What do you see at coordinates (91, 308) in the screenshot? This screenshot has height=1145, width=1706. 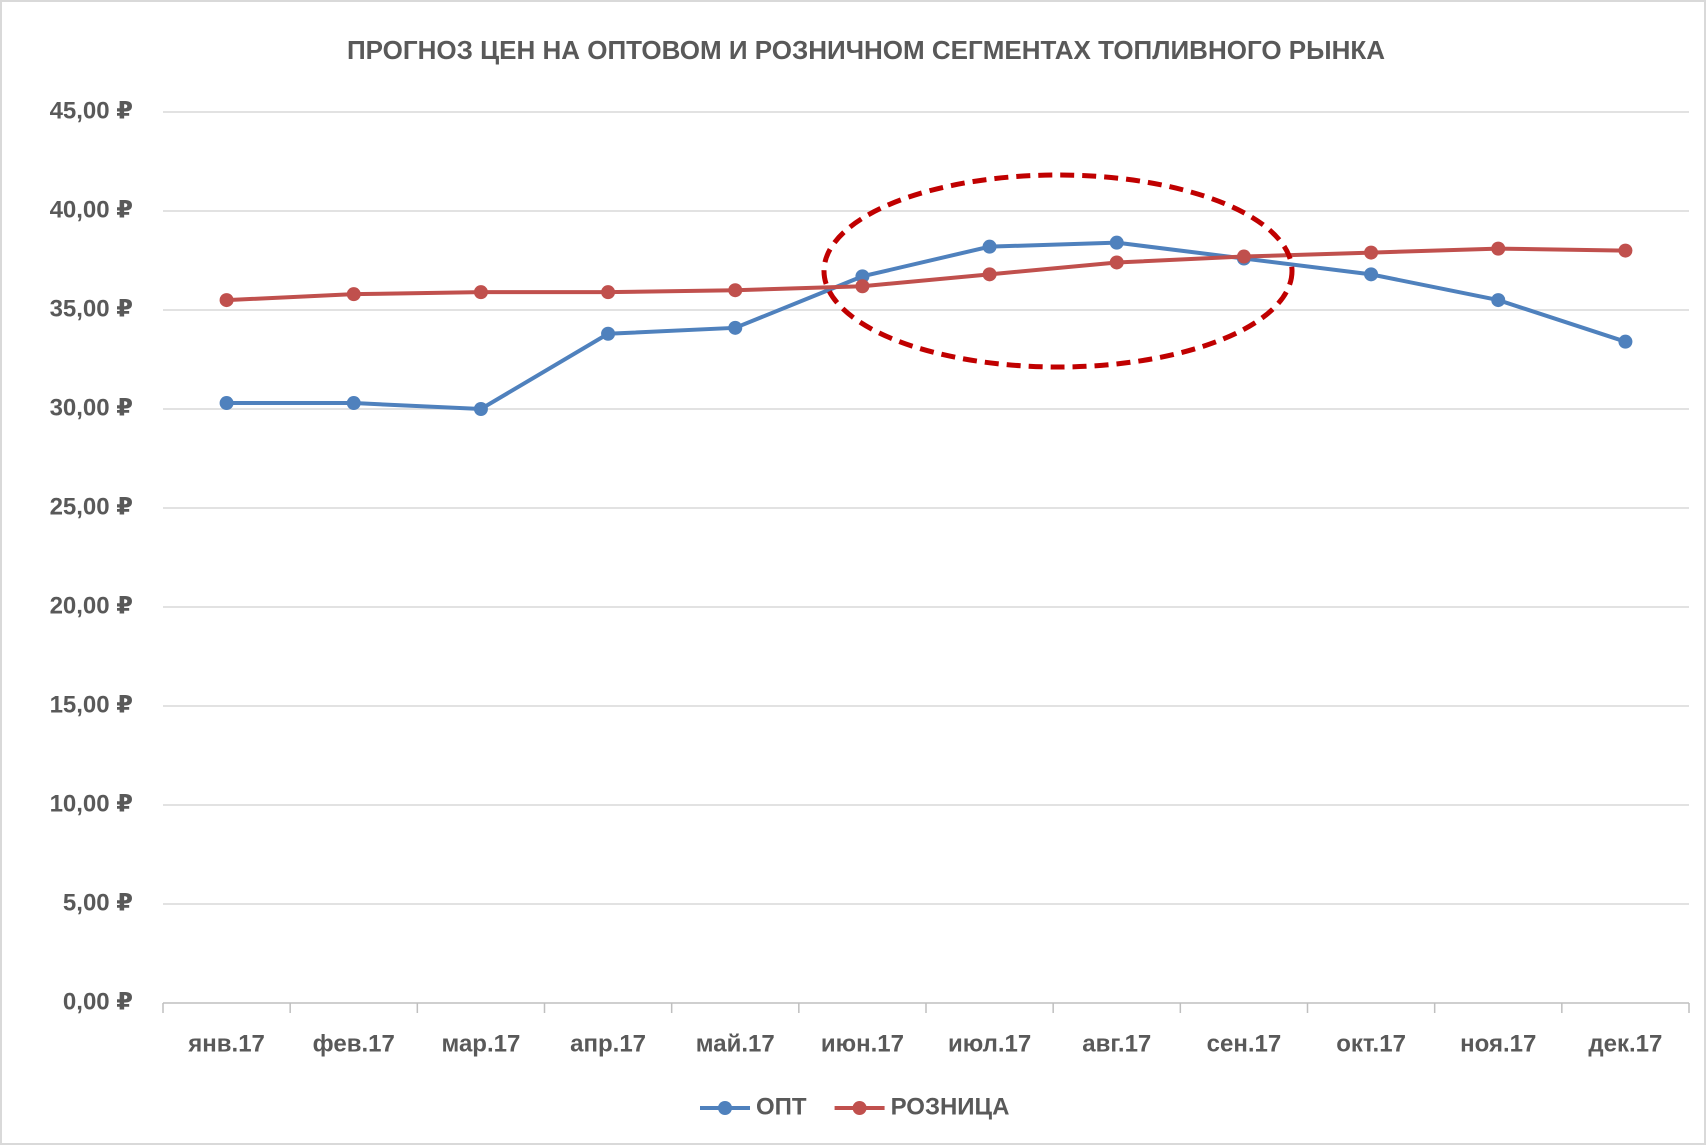 I see `y-tick-label: 35,00 ₽` at bounding box center [91, 308].